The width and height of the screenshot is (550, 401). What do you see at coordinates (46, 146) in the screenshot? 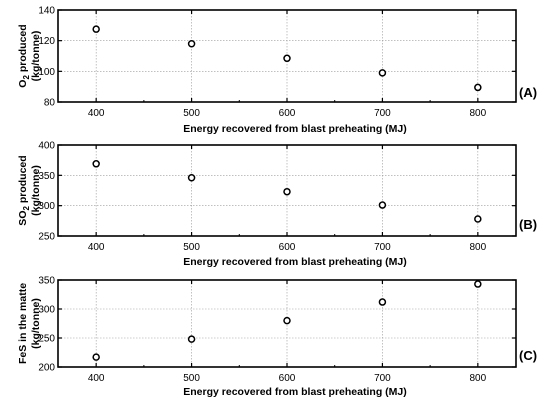
I see `y-tick-label: 400` at bounding box center [46, 146].